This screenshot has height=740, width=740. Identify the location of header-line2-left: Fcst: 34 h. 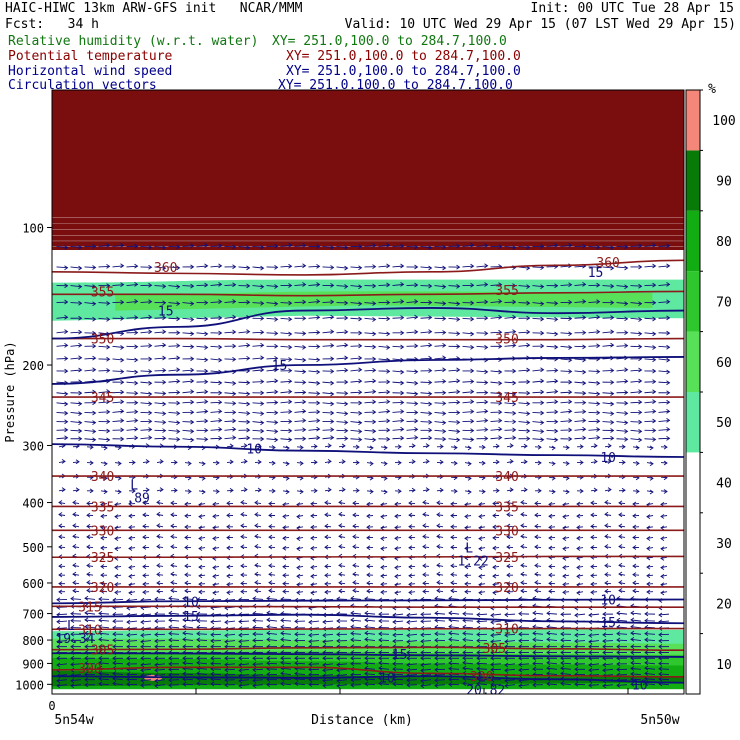
(52, 24).